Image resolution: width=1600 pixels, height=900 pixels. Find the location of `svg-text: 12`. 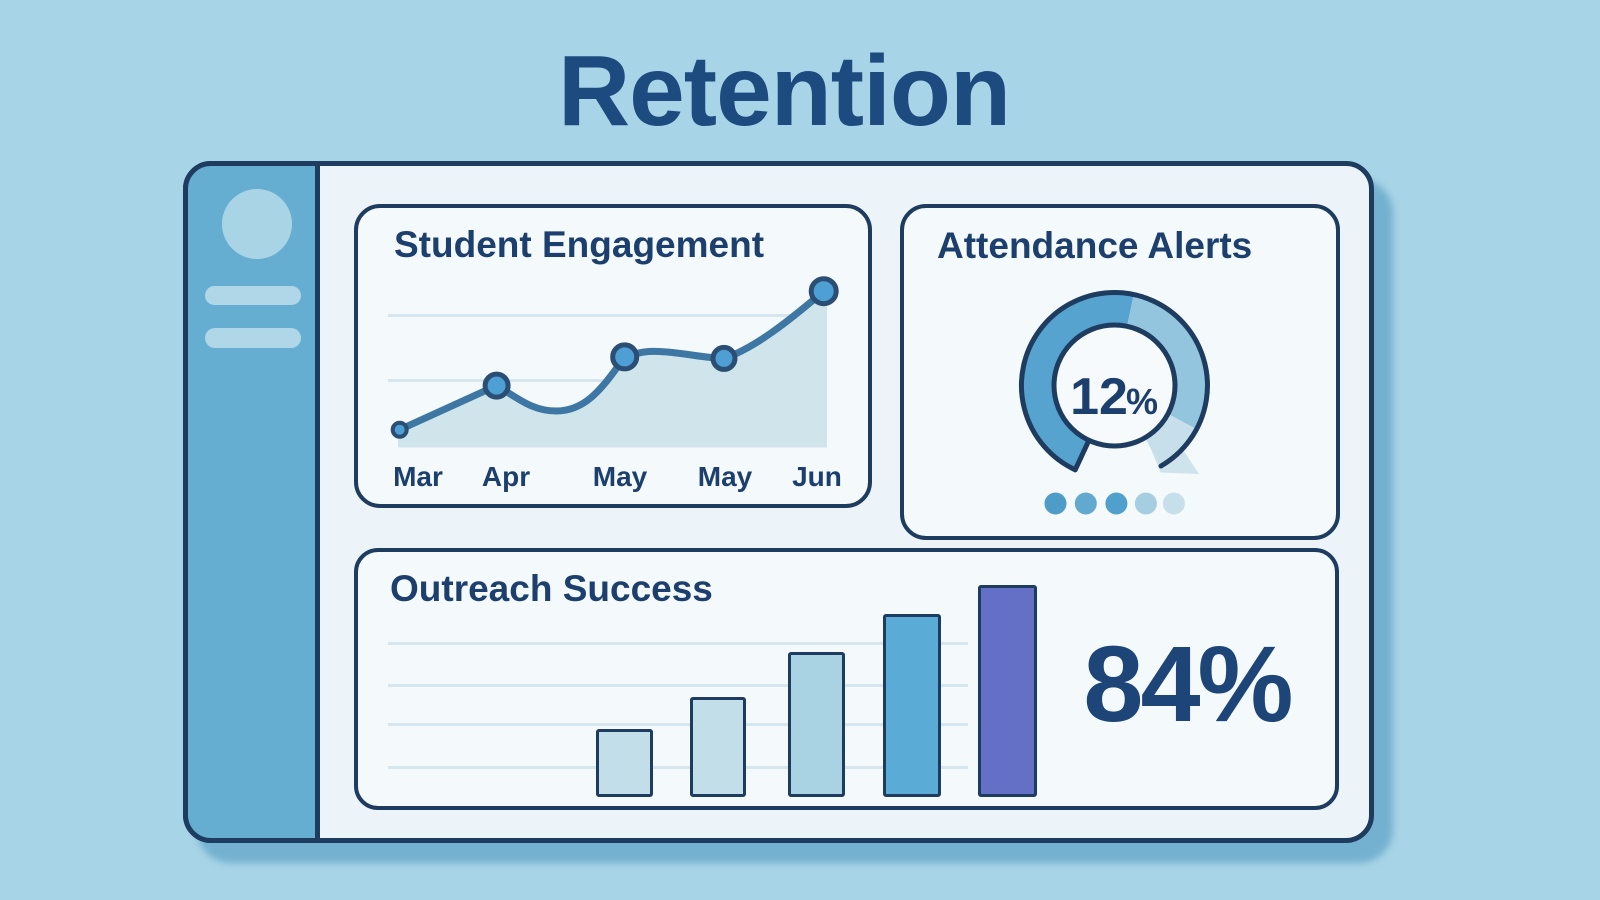

svg-text: 12 is located at coordinates (1099, 397).